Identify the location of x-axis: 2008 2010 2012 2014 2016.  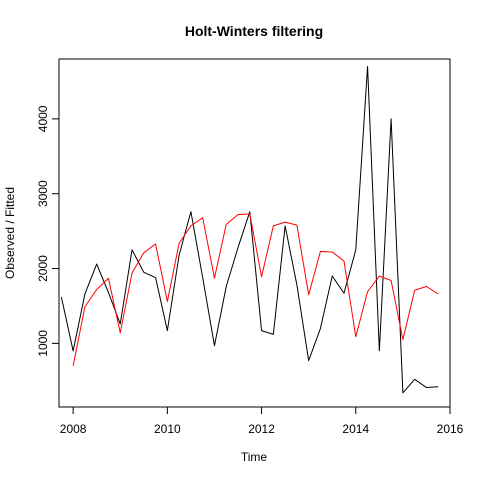
(262, 421).